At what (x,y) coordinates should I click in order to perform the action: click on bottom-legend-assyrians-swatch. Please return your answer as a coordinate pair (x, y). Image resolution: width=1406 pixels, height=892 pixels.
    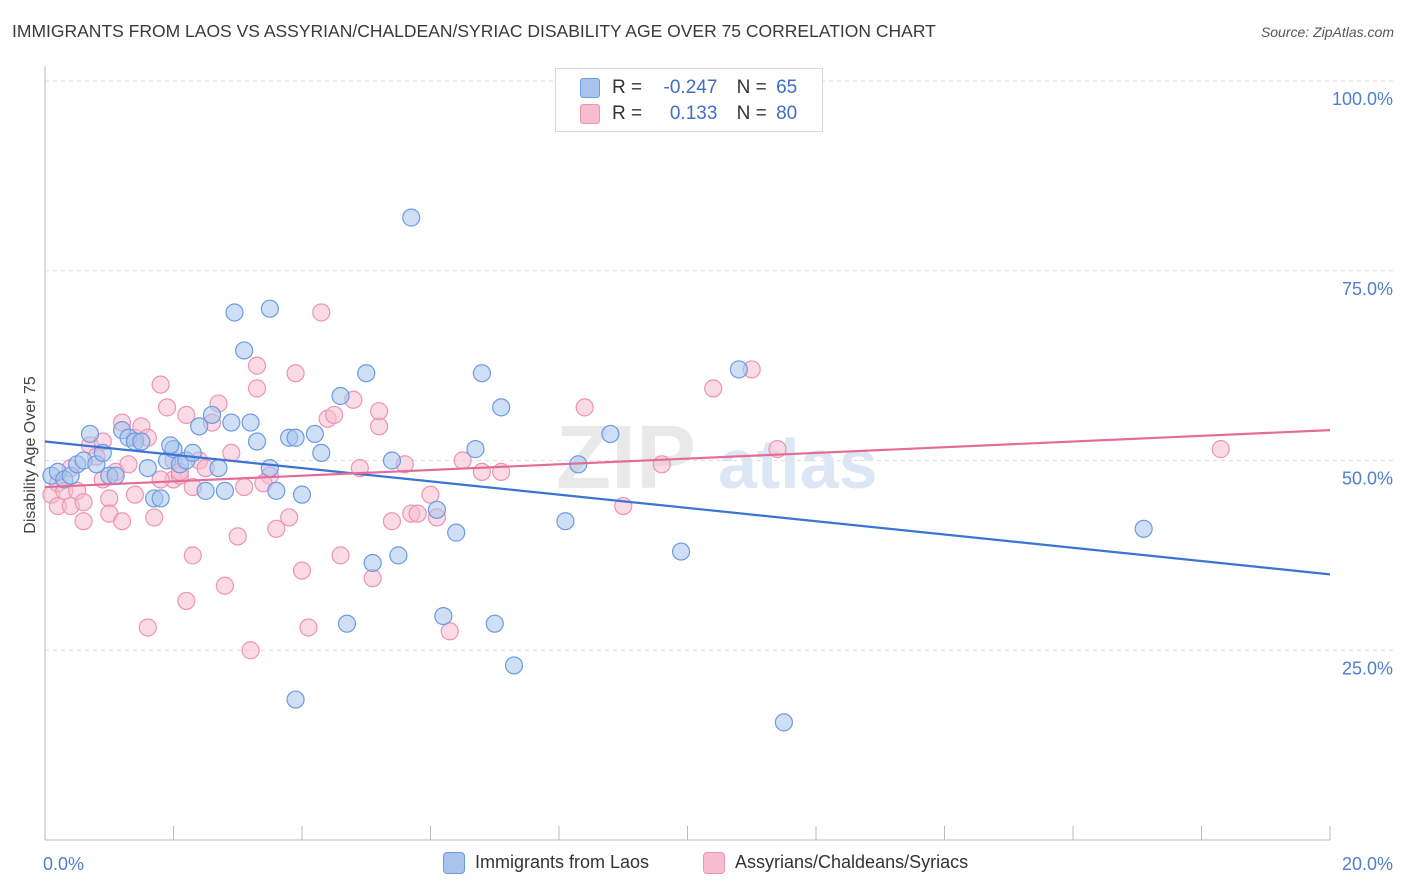
    Looking at the image, I should click on (714, 863).